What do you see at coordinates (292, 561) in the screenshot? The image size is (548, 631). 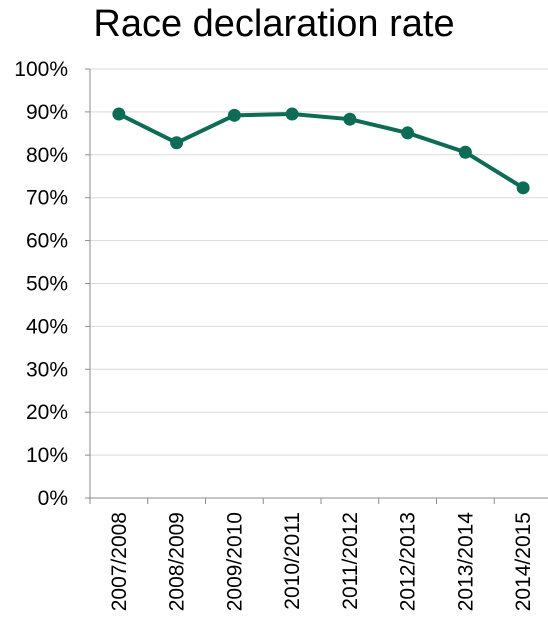 I see `x-tick-label: 2010/2011` at bounding box center [292, 561].